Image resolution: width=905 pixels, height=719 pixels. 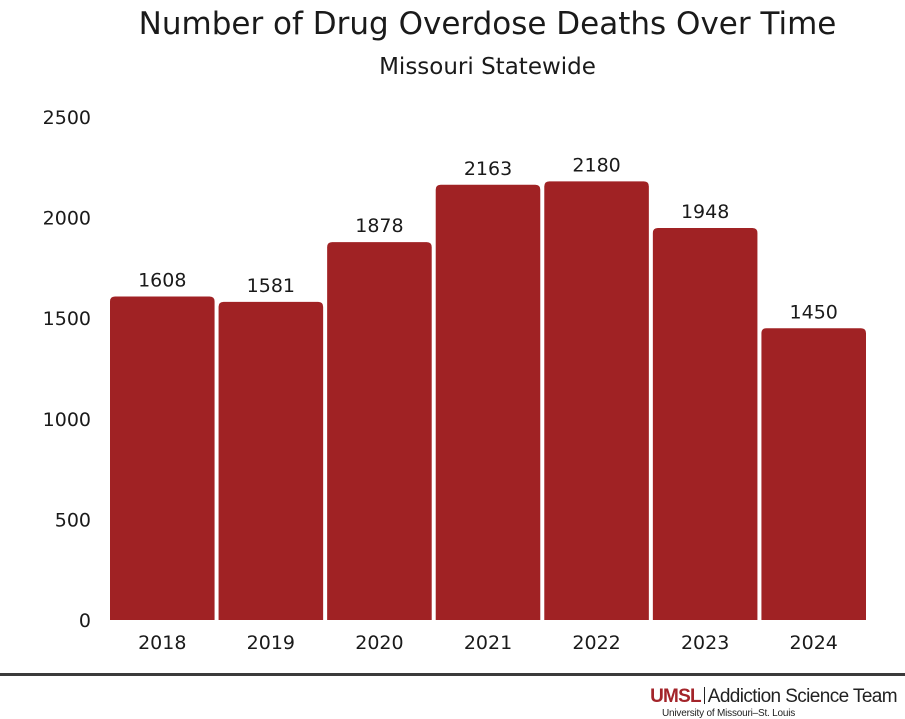 I want to click on bar-2021, so click(x=488, y=402).